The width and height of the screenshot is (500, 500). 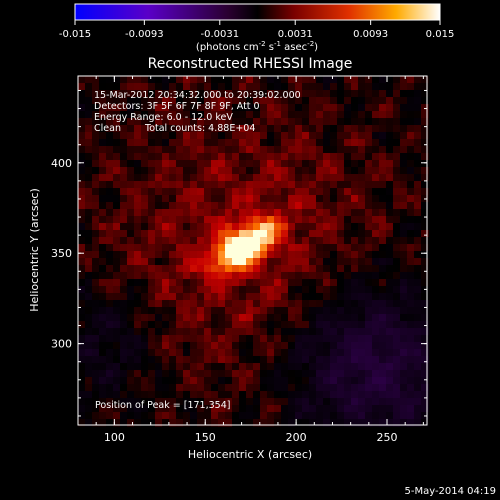 I want to click on annotation-detectors: Detectors: 3F 5F 6F 7F 8F 9F, Att 0, so click(x=177, y=106).